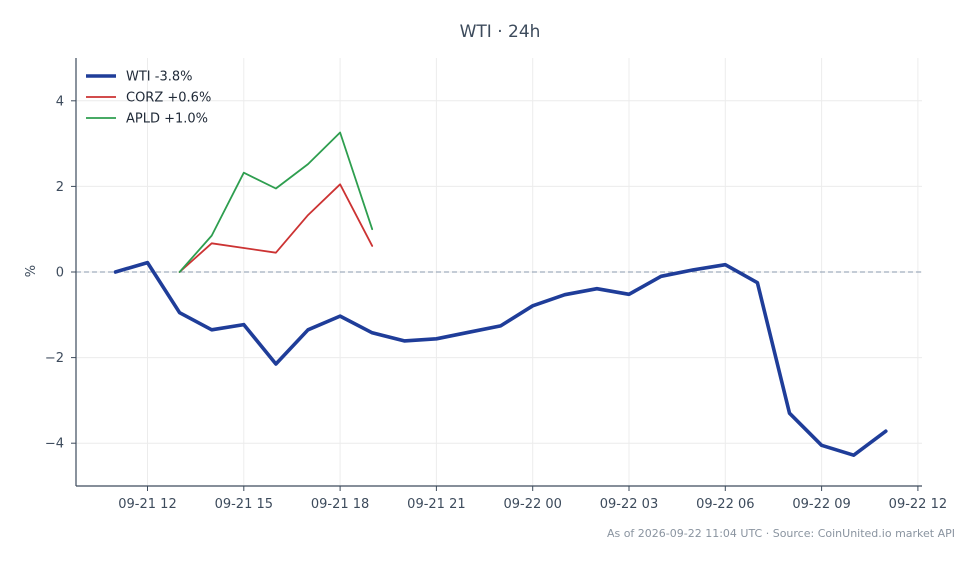 This screenshot has width=980, height=564. I want to click on y-axis-ticks: −4 −2 0 2 4, so click(60, 273).